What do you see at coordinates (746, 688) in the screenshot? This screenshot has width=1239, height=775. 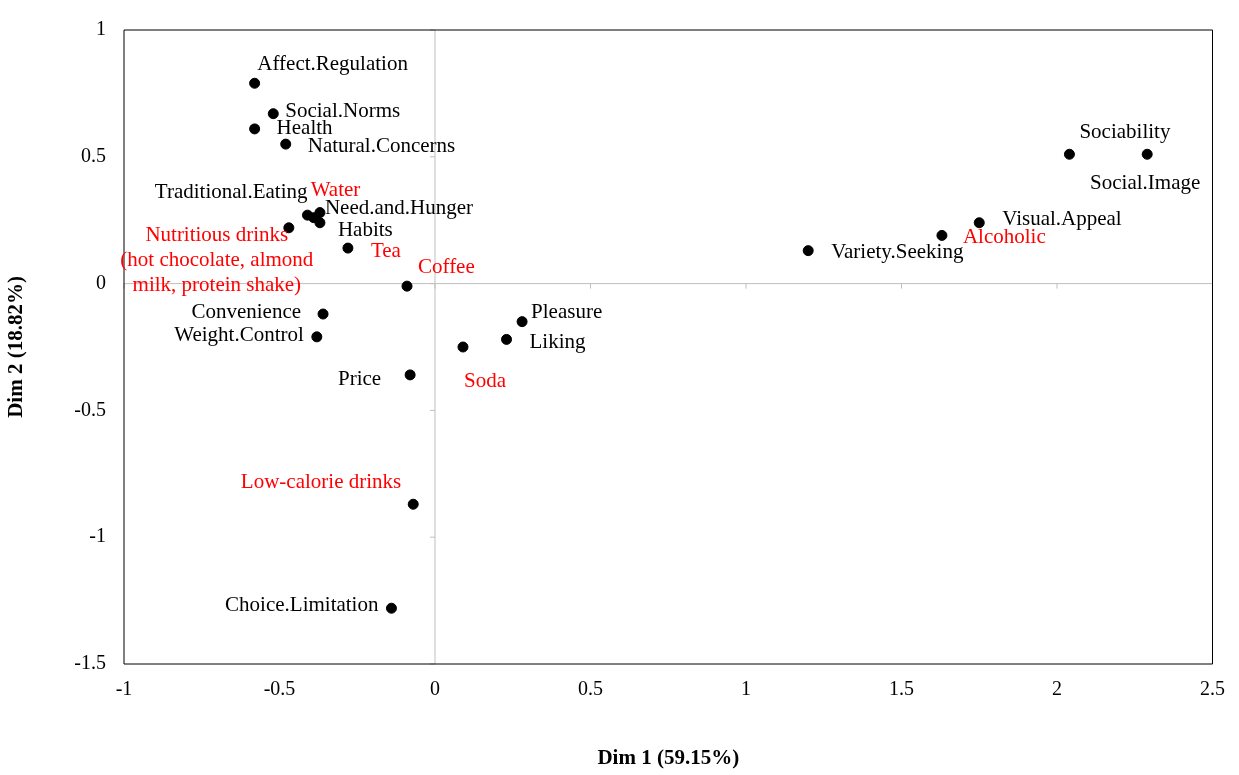 I see `x-tick-label: 1` at bounding box center [746, 688].